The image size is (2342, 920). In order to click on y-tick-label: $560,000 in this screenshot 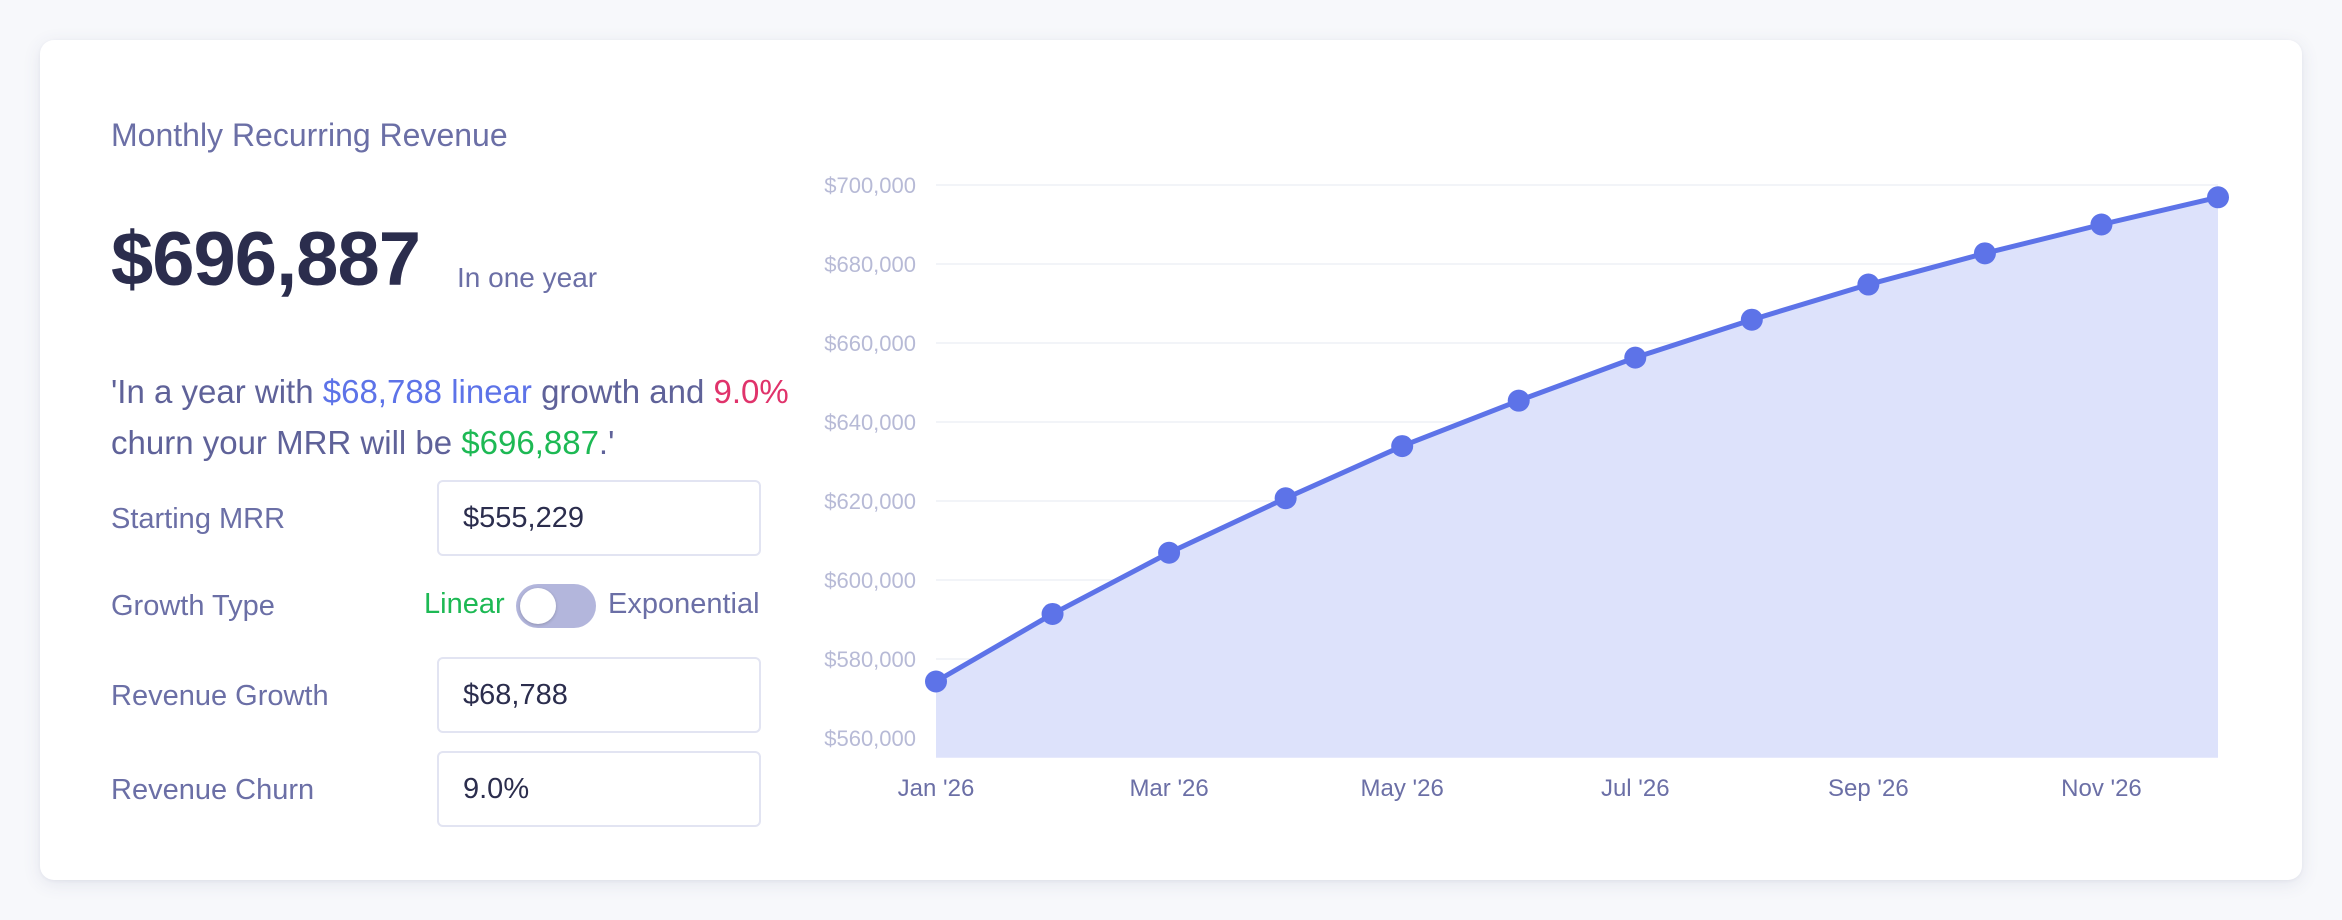, I will do `click(870, 738)`.